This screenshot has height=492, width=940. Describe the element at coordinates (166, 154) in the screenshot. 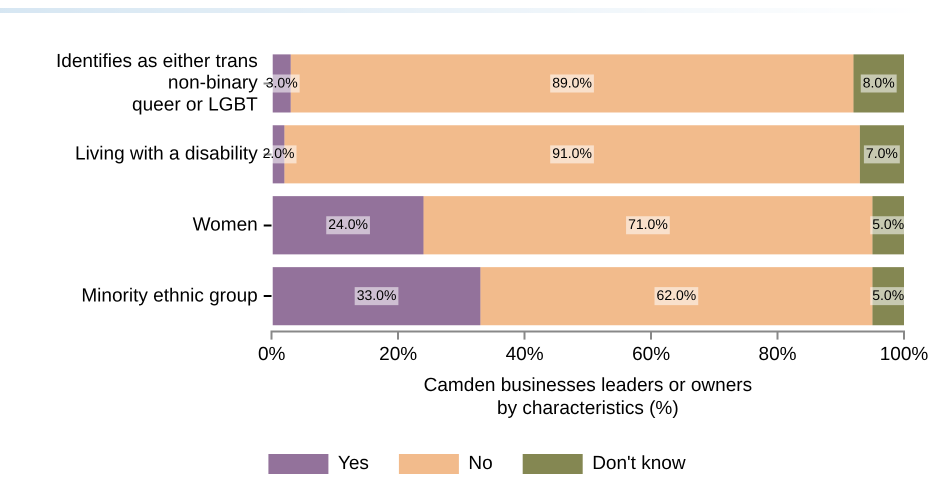

I see `y-tick-label: Living with a disability` at that location.